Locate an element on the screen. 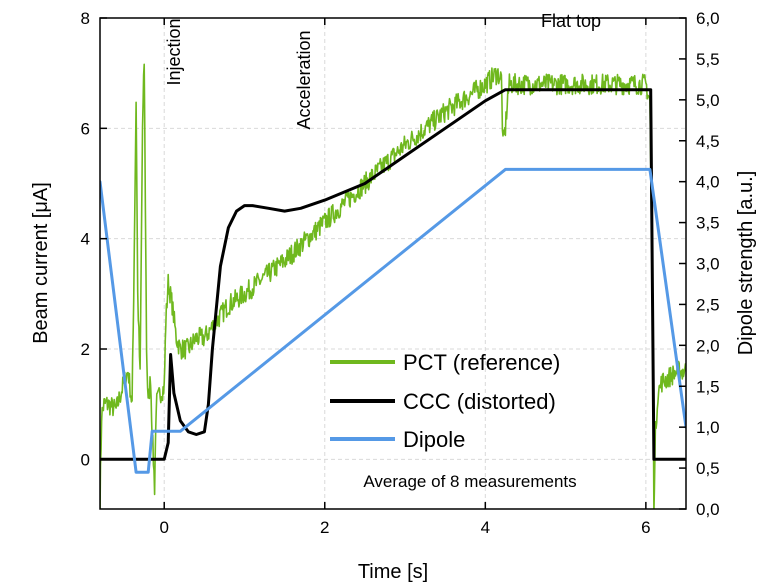 This screenshot has height=584, width=768. y-tick-label: 4 is located at coordinates (85, 239).